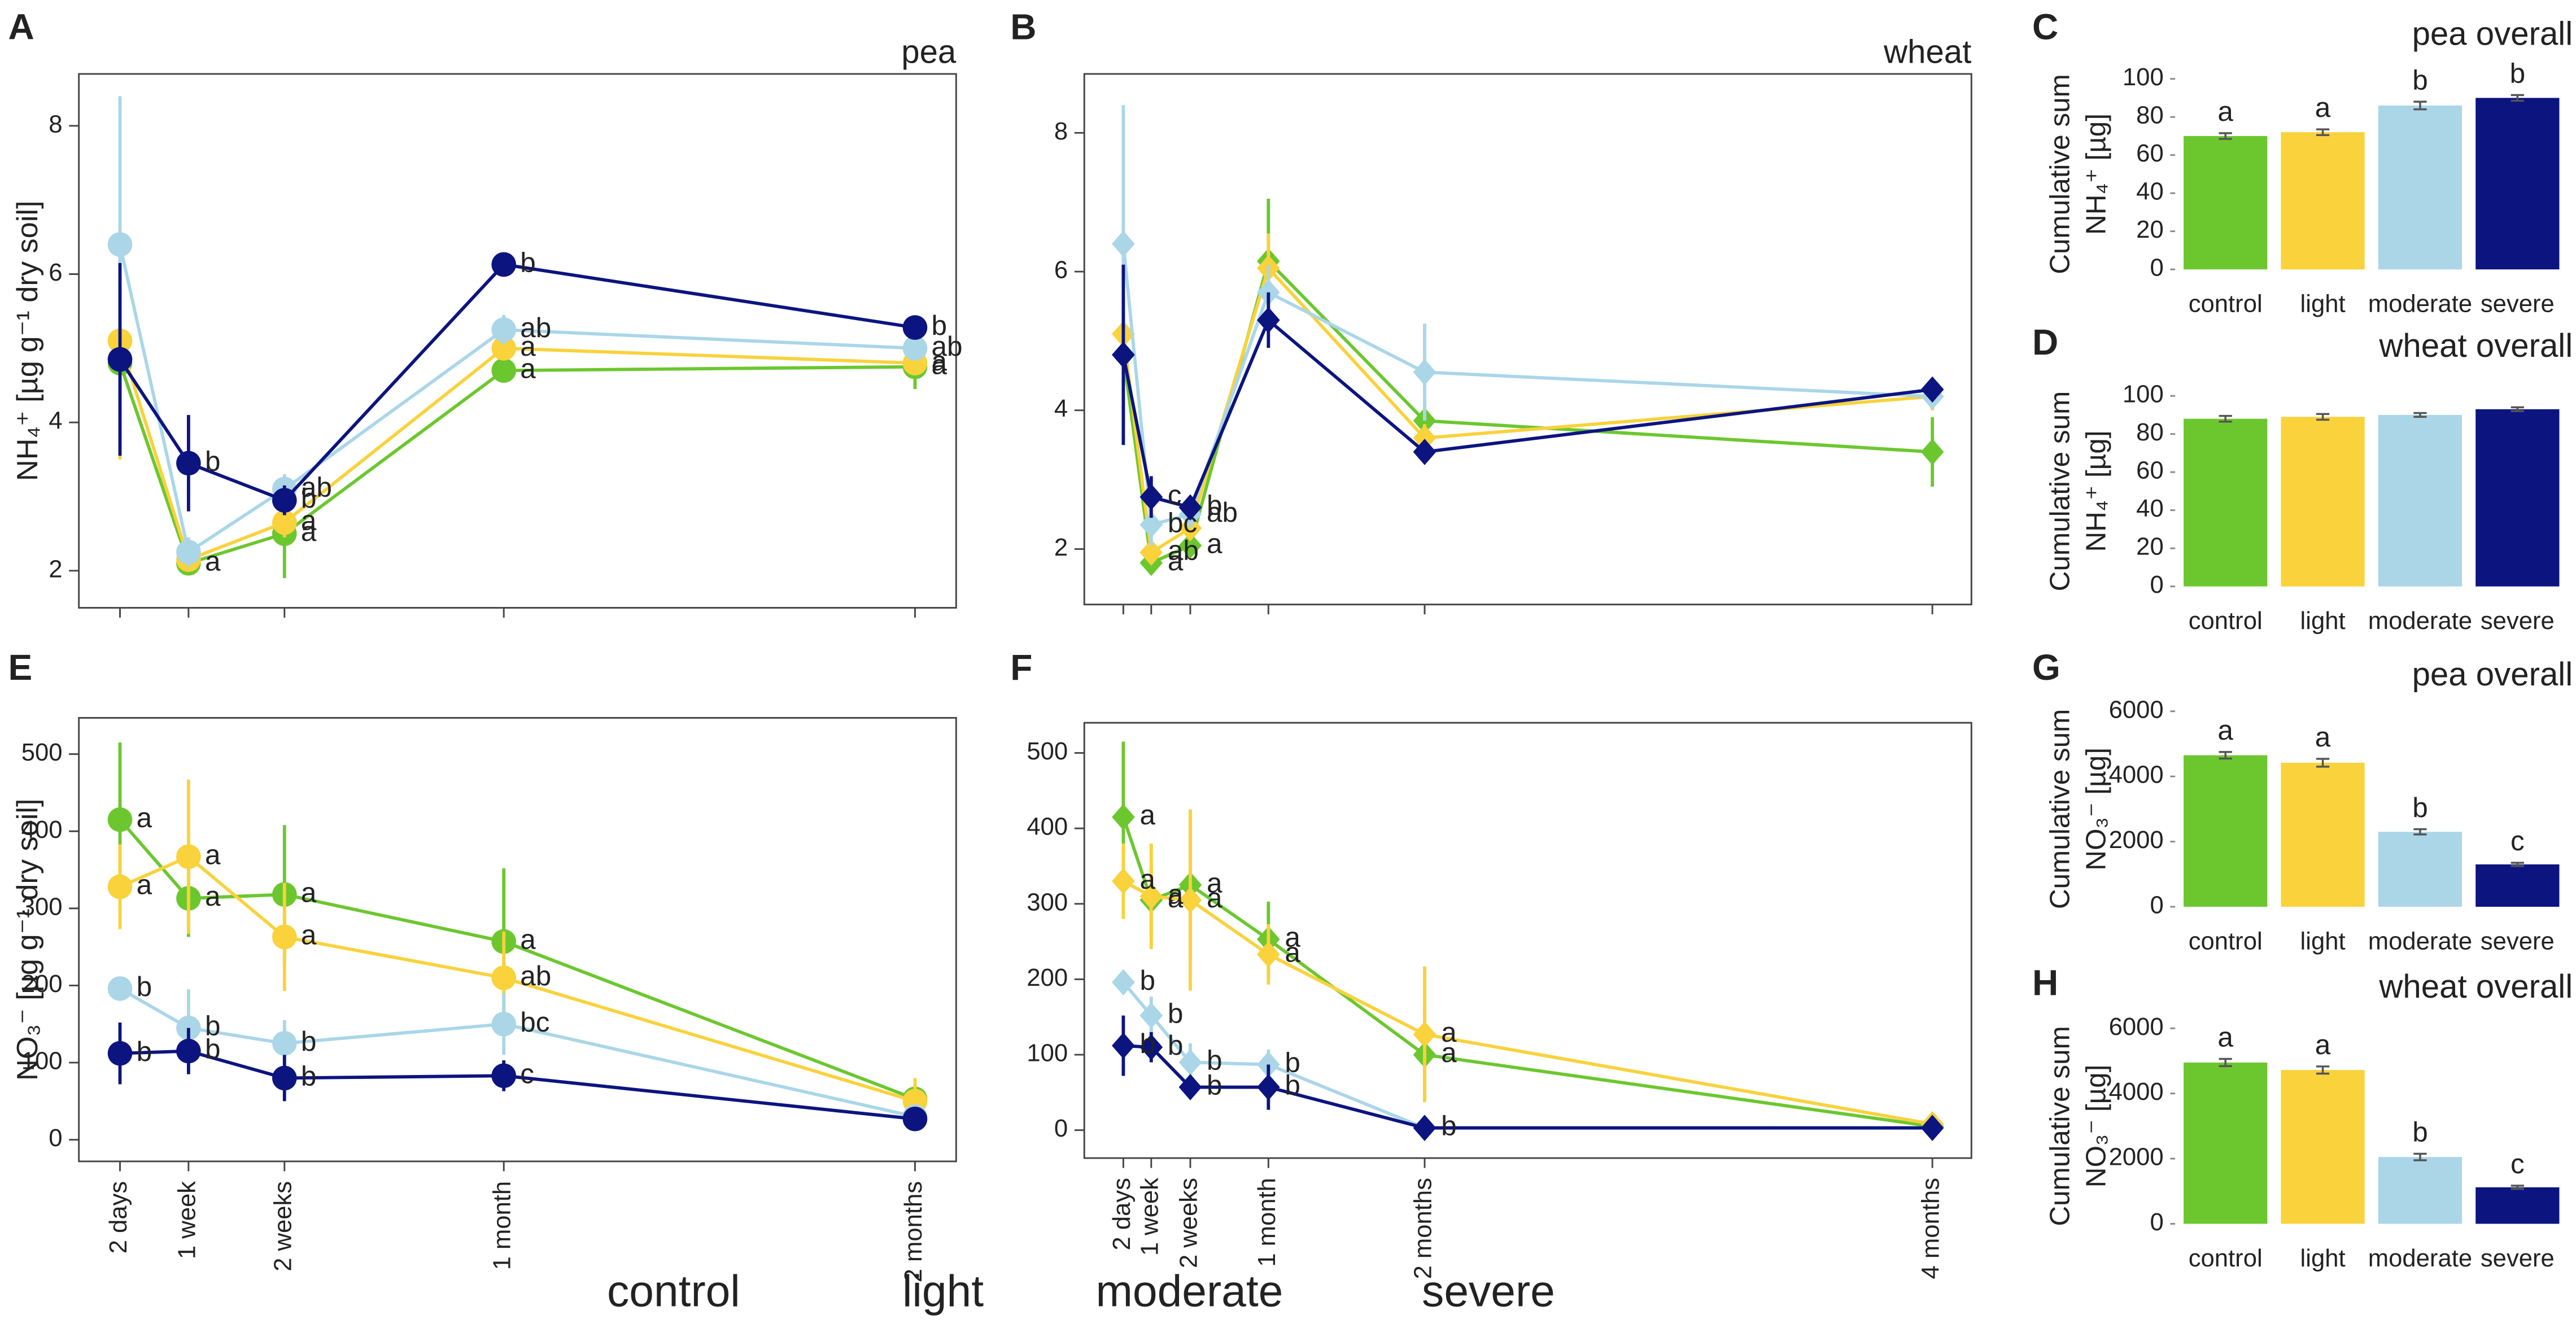 The height and width of the screenshot is (1324, 2576). What do you see at coordinates (1527, 411) in the screenshot?
I see `series-line` at bounding box center [1527, 411].